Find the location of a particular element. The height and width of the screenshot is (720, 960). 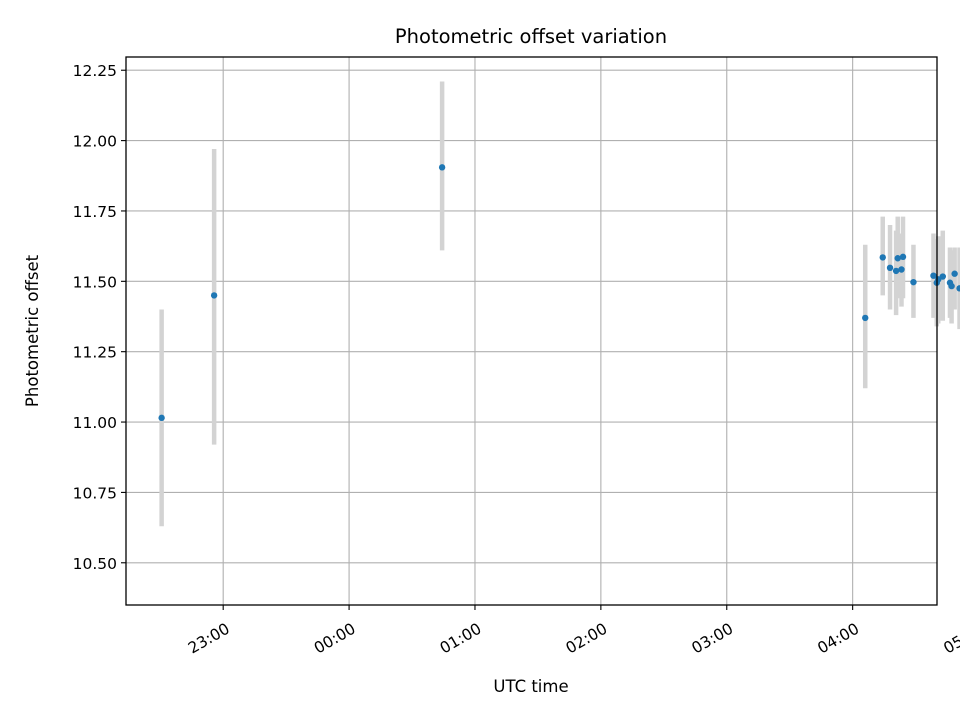

y-tick-label: 10.75 is located at coordinates (95, 493).